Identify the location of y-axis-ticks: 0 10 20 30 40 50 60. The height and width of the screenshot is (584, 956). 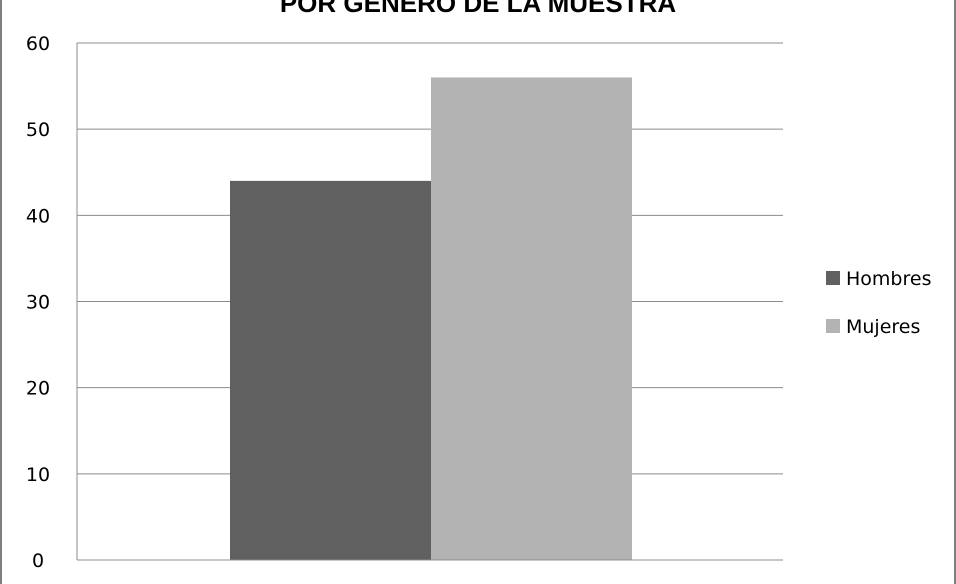
(38, 302).